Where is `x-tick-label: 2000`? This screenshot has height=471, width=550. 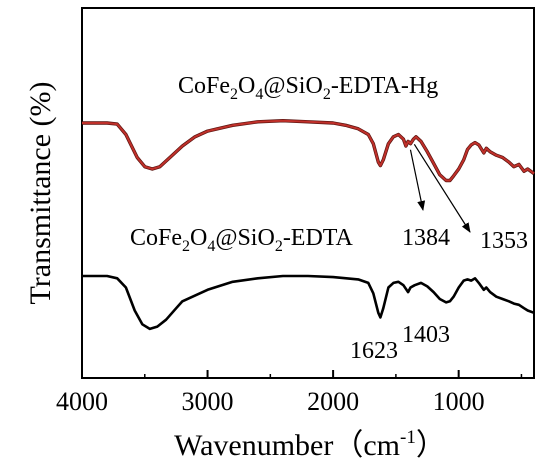 x-tick-label: 2000 is located at coordinates (333, 401).